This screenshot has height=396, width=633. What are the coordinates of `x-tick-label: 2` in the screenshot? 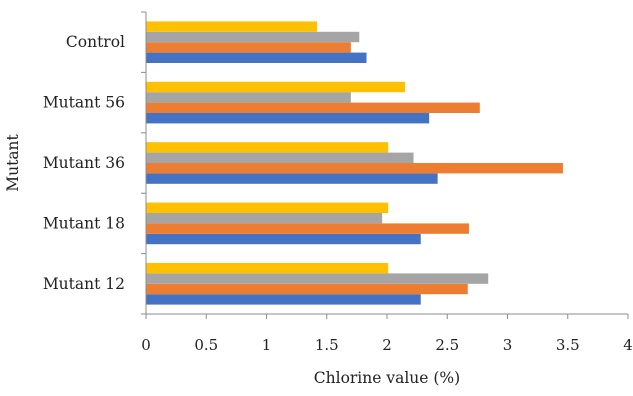 It's located at (387, 345).